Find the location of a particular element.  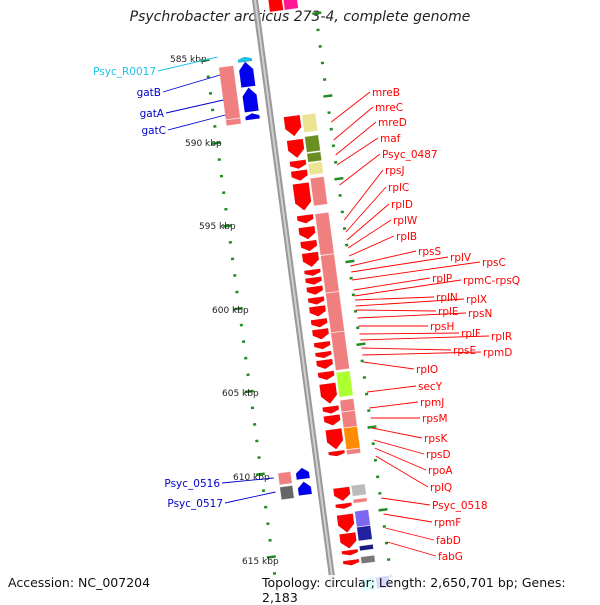

gene-label-rplF: rplF is located at coordinates (471, 334).